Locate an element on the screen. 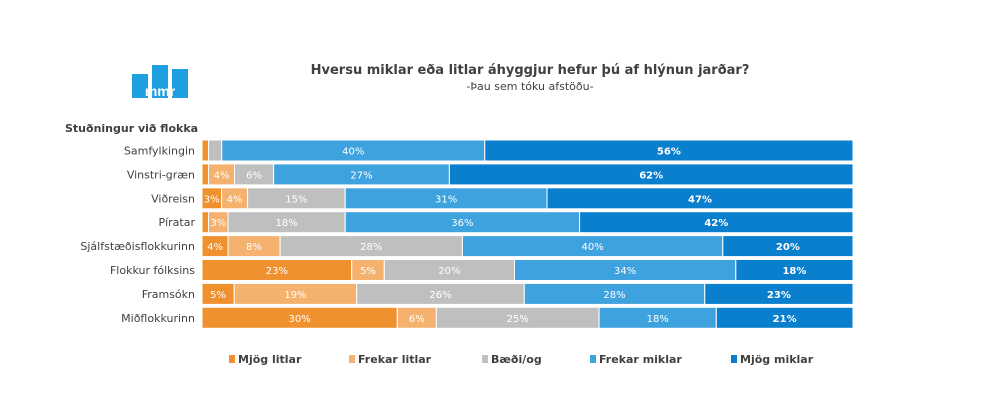 The height and width of the screenshot is (412, 996). mmr-logo: mmr is located at coordinates (160, 82).